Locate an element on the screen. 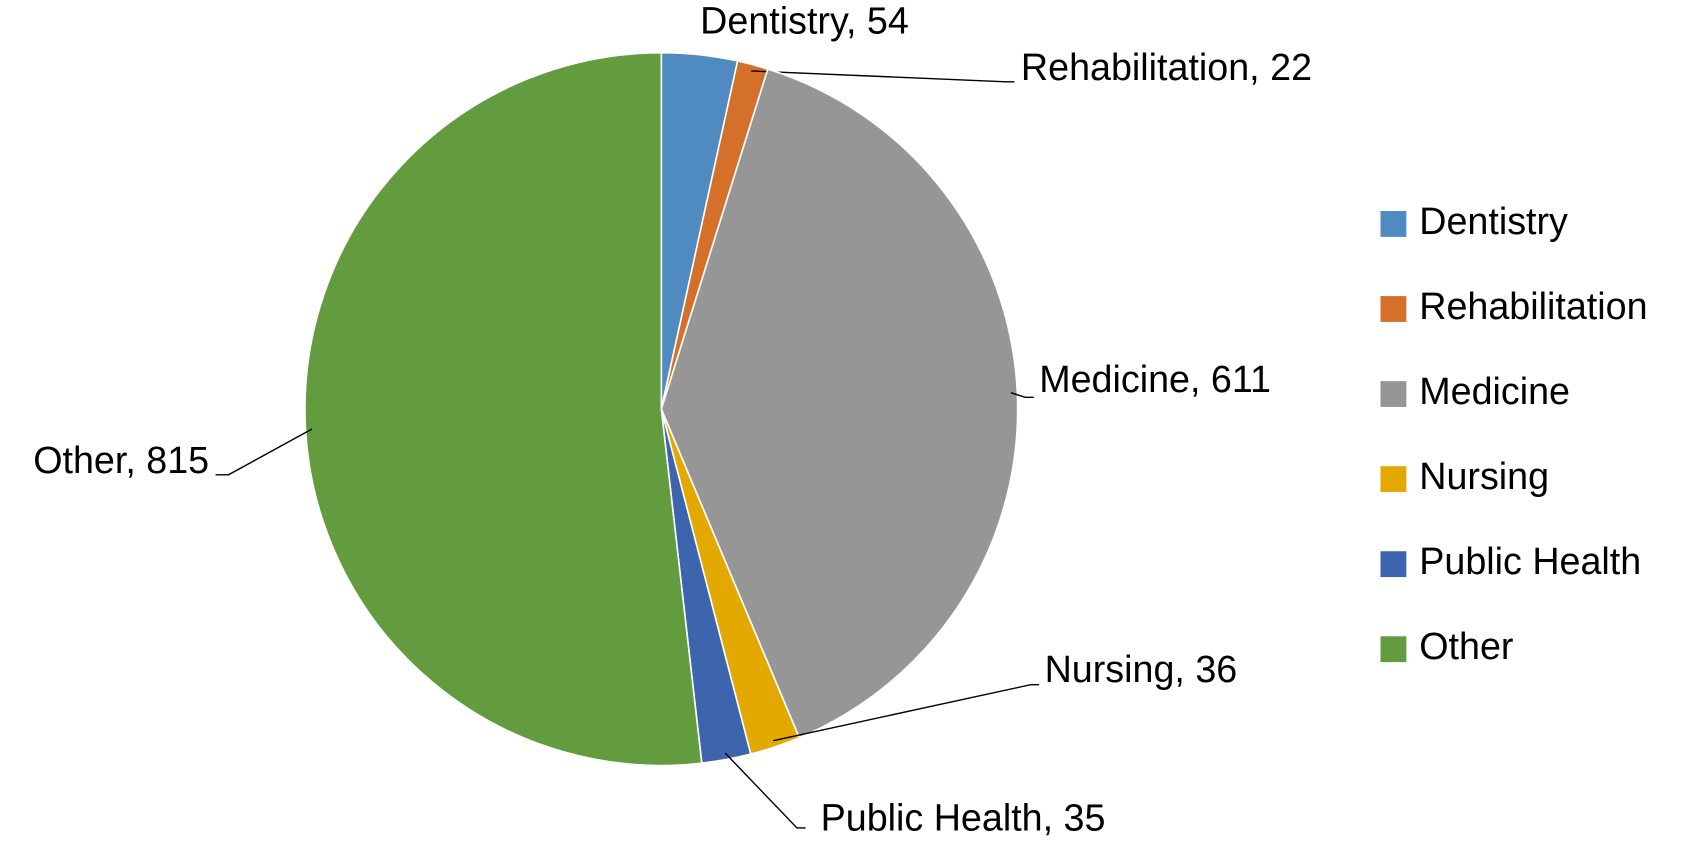  data-label: Medicine, 611 is located at coordinates (1155, 379).